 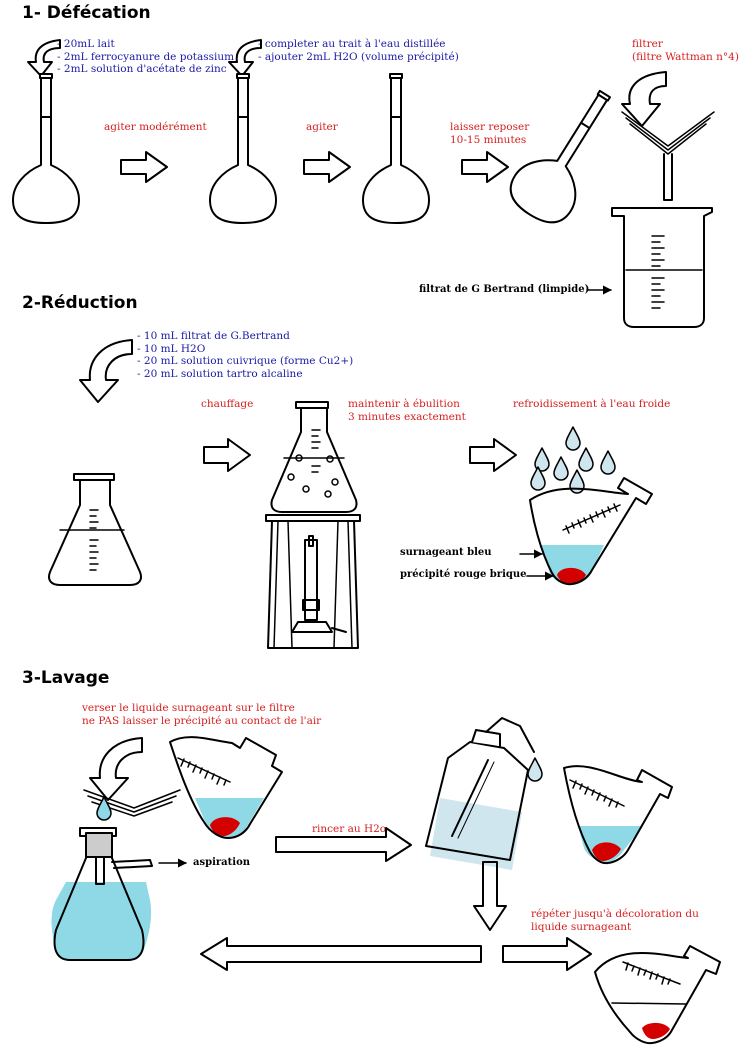 I want to click on repeat-line: liquide surnageant, so click(x=581, y=926).